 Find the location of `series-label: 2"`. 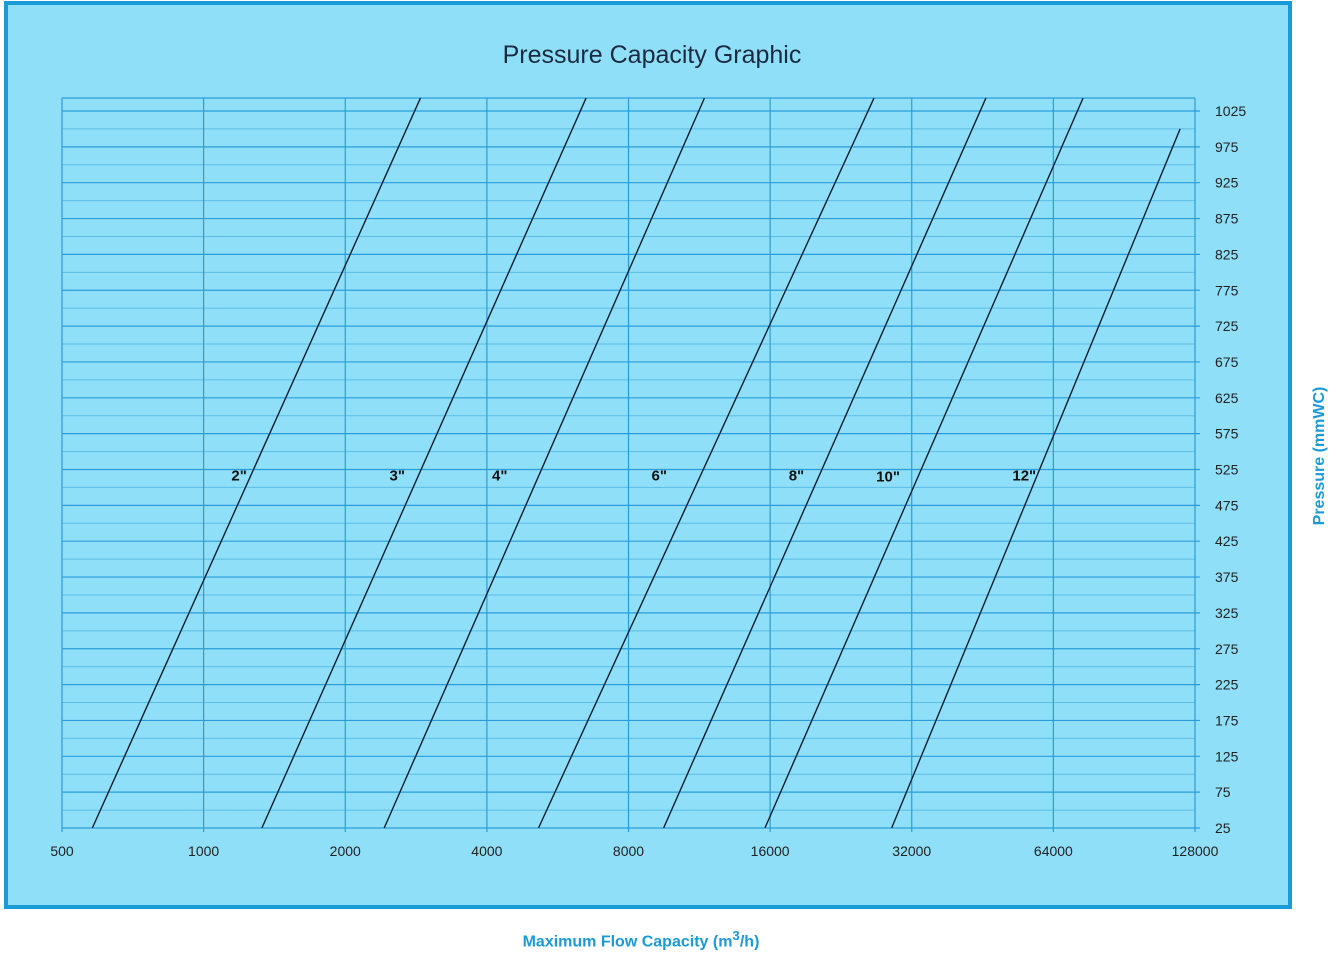

series-label: 2" is located at coordinates (238, 475).